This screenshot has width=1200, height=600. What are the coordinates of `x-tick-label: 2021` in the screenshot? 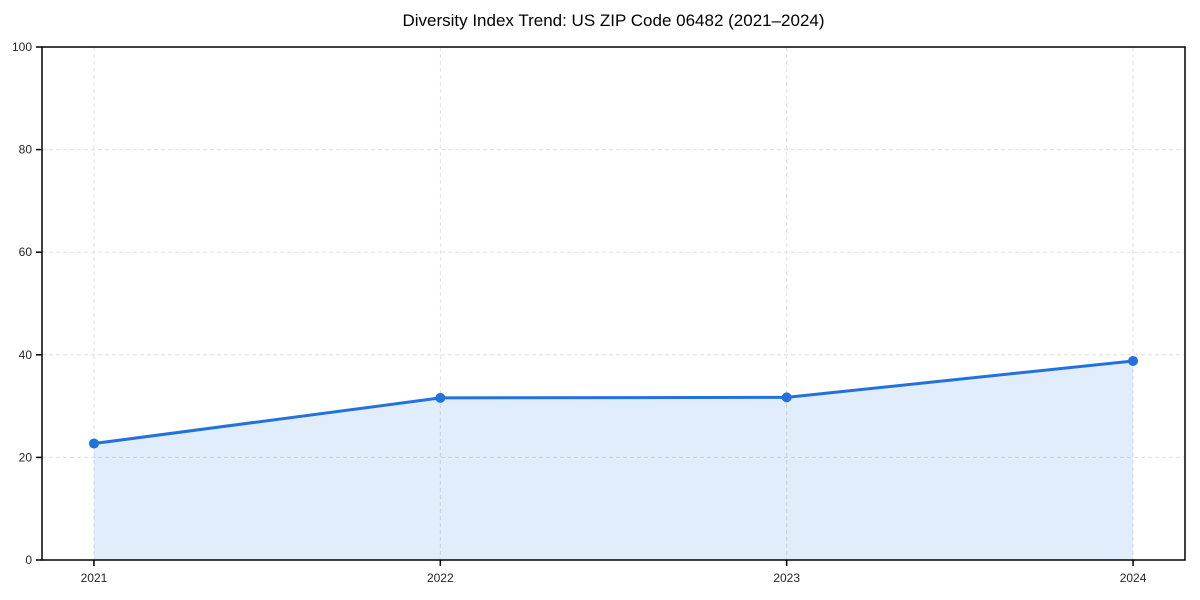 It's located at (94, 578).